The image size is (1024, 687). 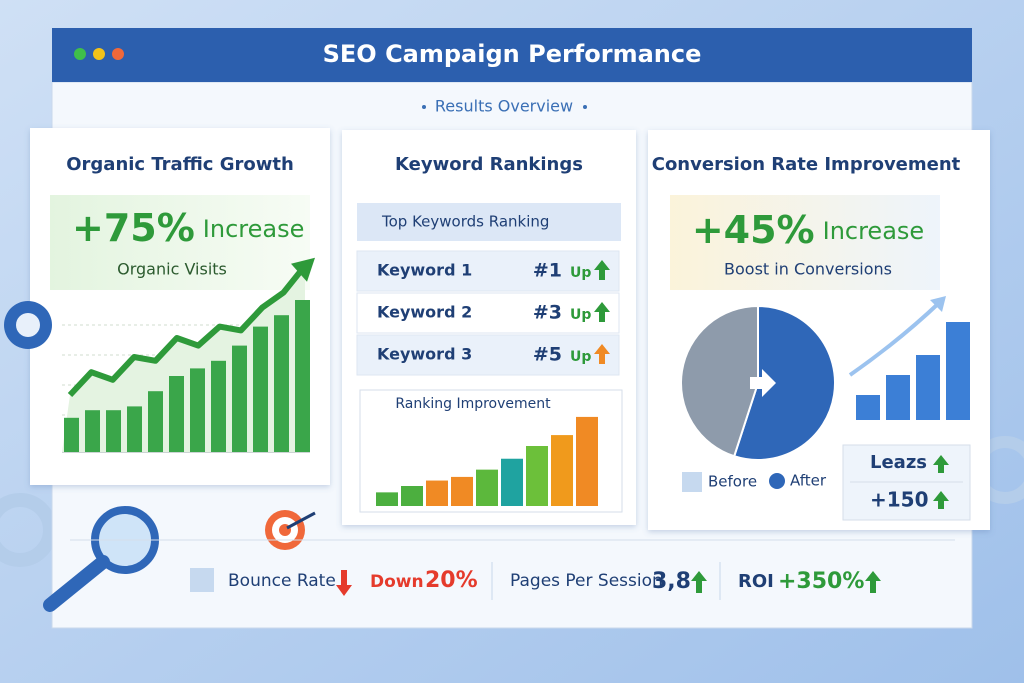 I want to click on caption: Boost in Conversions, so click(x=808, y=269).